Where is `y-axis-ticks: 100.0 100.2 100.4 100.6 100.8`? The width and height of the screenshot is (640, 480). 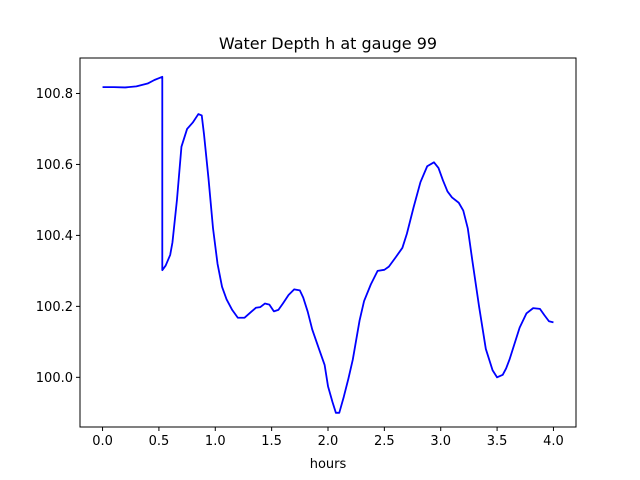
y-axis-ticks: 100.0 100.2 100.4 100.6 100.8 is located at coordinates (58, 236).